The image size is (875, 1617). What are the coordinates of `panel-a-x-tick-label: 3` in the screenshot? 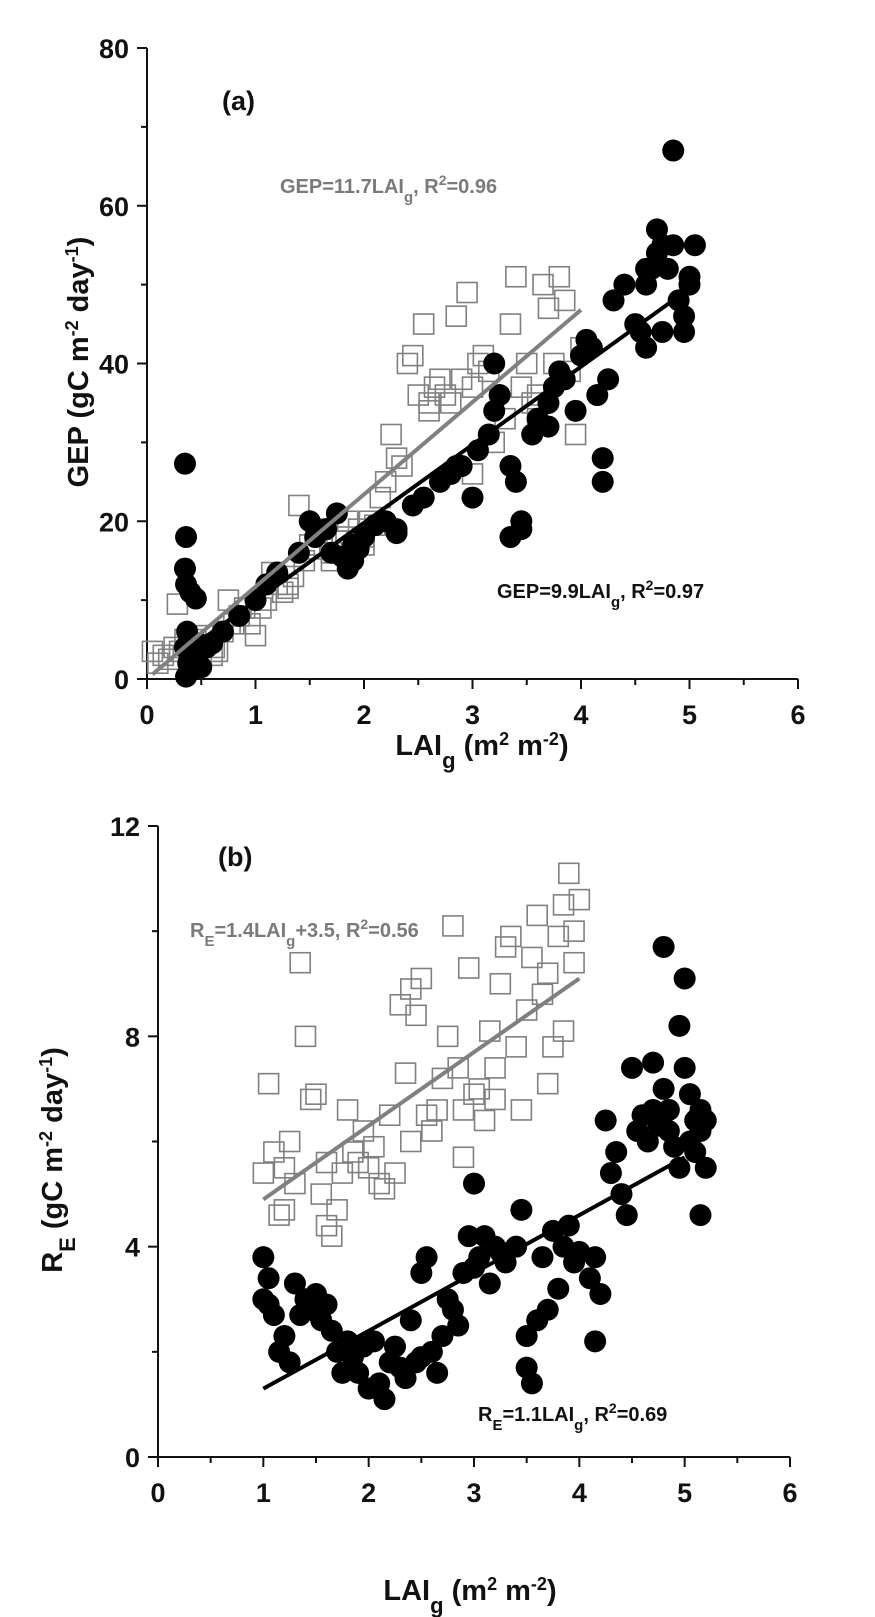 It's located at (472, 715).